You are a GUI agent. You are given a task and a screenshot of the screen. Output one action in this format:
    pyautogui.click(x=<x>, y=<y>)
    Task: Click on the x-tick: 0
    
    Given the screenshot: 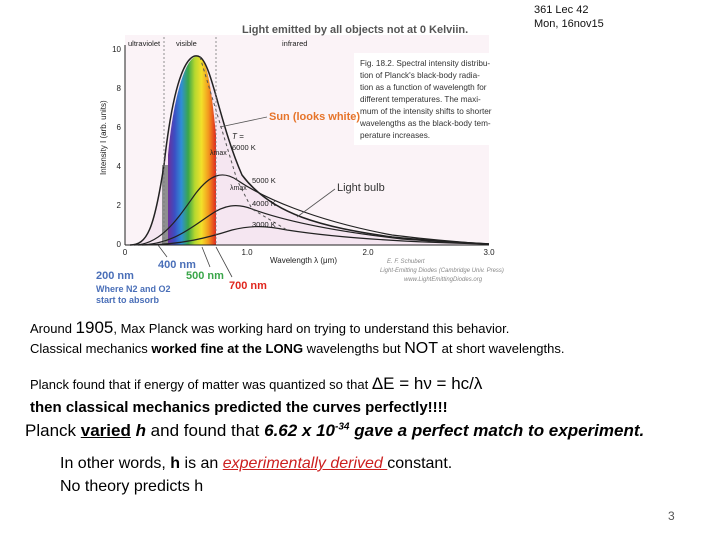 What is the action you would take?
    pyautogui.click(x=125, y=252)
    